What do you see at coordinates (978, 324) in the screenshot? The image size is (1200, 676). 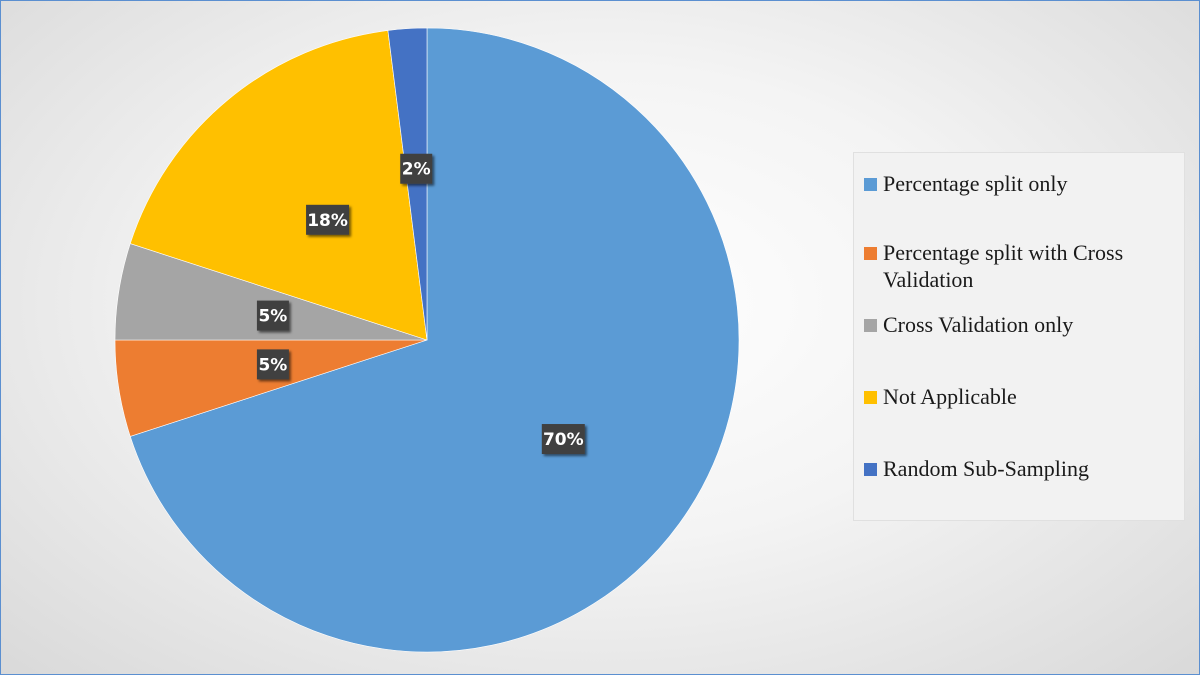 I see `legend-label: Cross Validation only` at bounding box center [978, 324].